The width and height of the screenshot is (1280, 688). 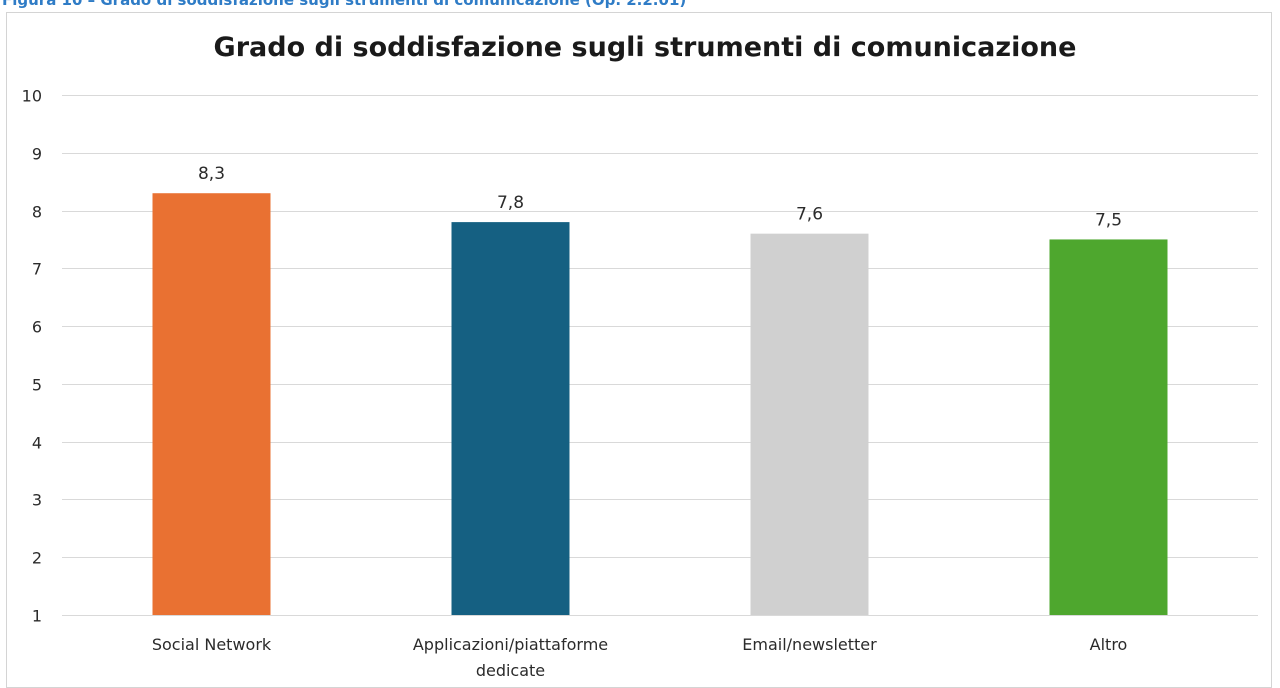 What do you see at coordinates (32, 96) in the screenshot?
I see `y-tick-label: 10` at bounding box center [32, 96].